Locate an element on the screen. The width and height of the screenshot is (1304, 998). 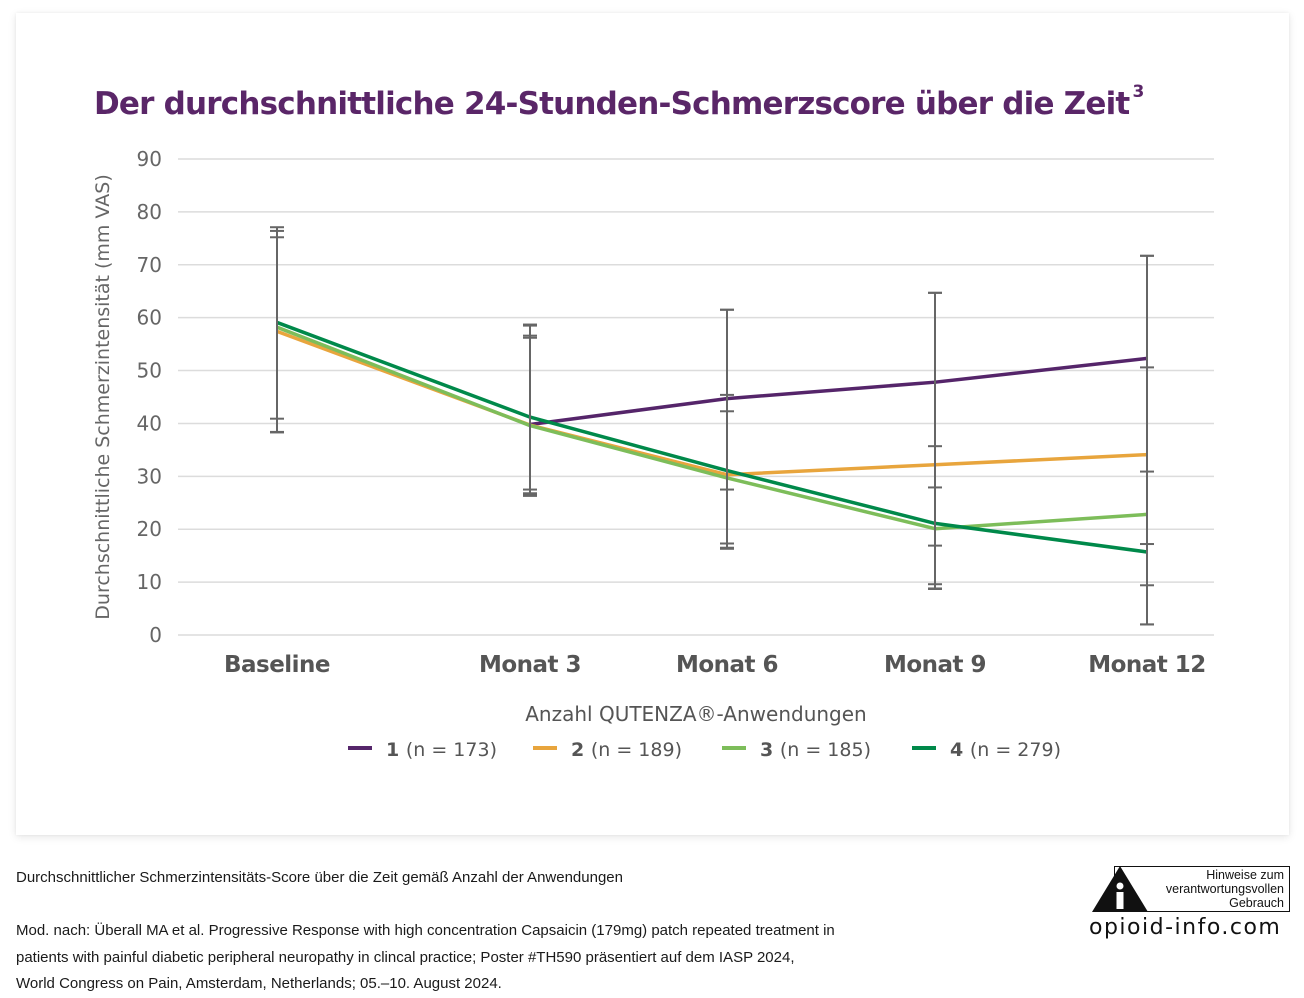
title-footnote-marker: 3 is located at coordinates (1138, 91).